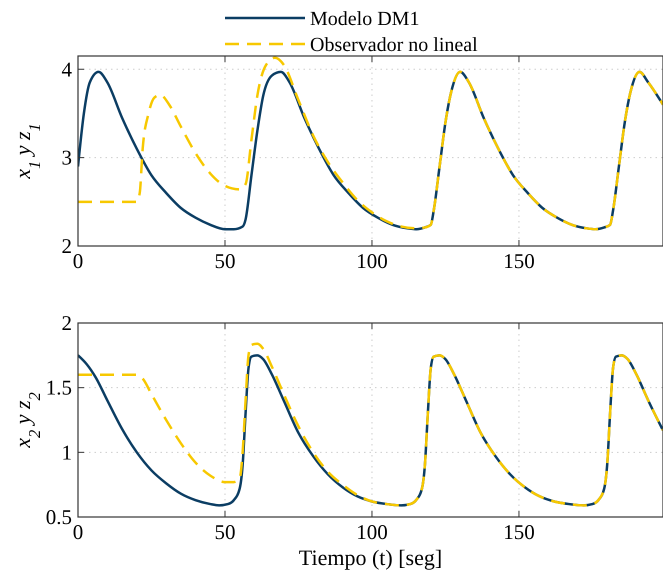 The height and width of the screenshot is (576, 663). What do you see at coordinates (59, 388) in the screenshot?
I see `y-tick-label: 1.5` at bounding box center [59, 388].